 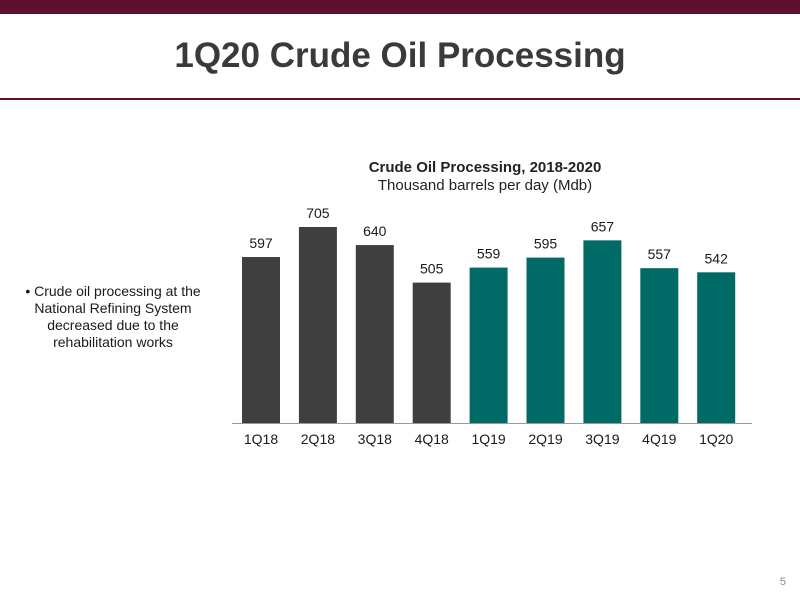 I want to click on x-tick-label-1q19: 1Q19, so click(x=488, y=439).